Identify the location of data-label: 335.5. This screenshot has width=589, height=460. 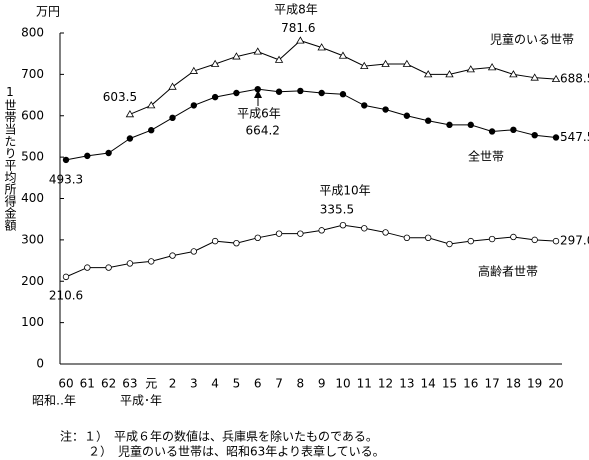
(337, 210).